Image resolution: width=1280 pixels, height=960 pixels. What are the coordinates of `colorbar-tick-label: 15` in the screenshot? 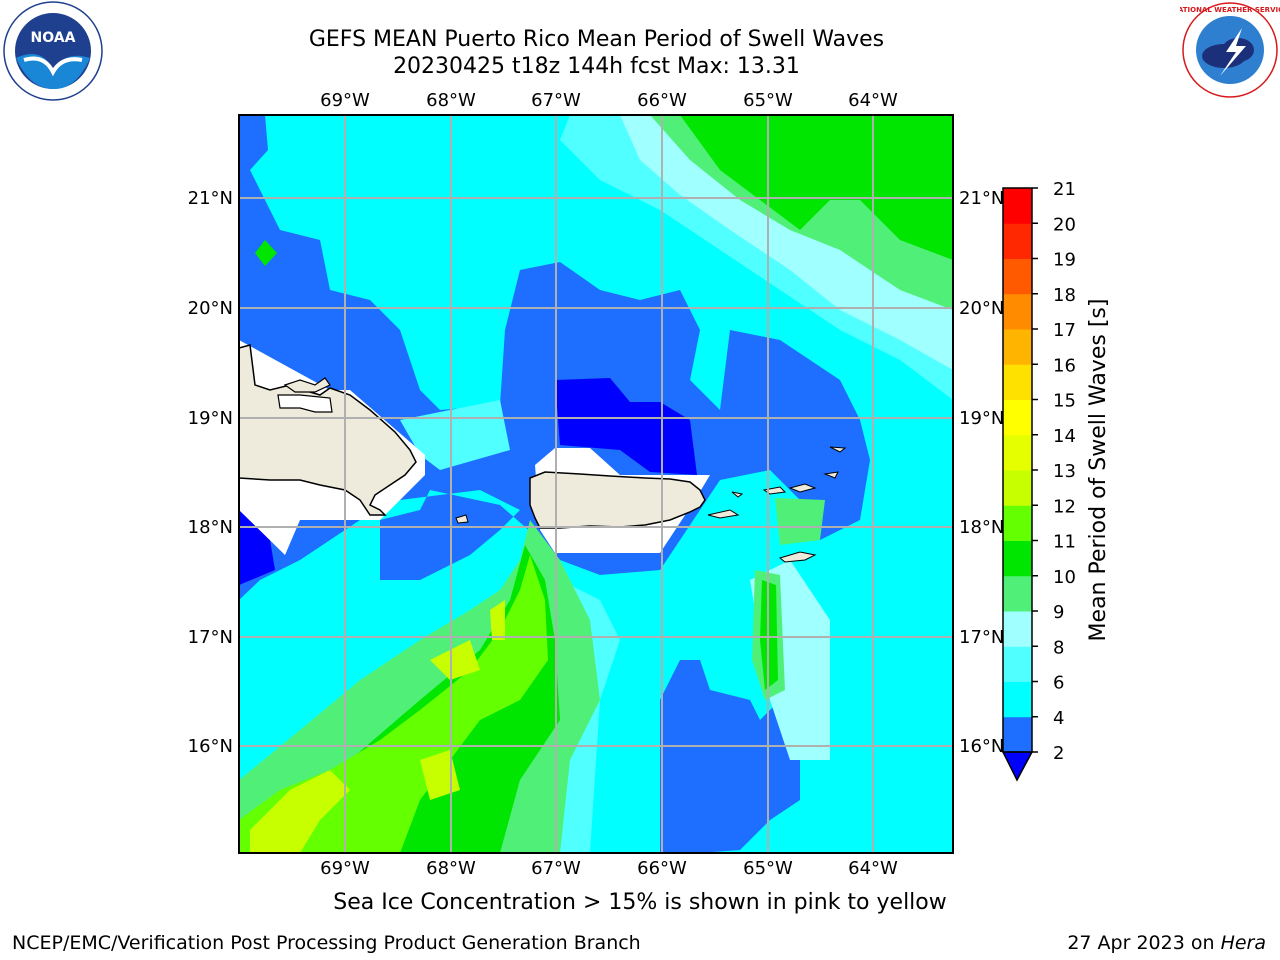 It's located at (1064, 401).